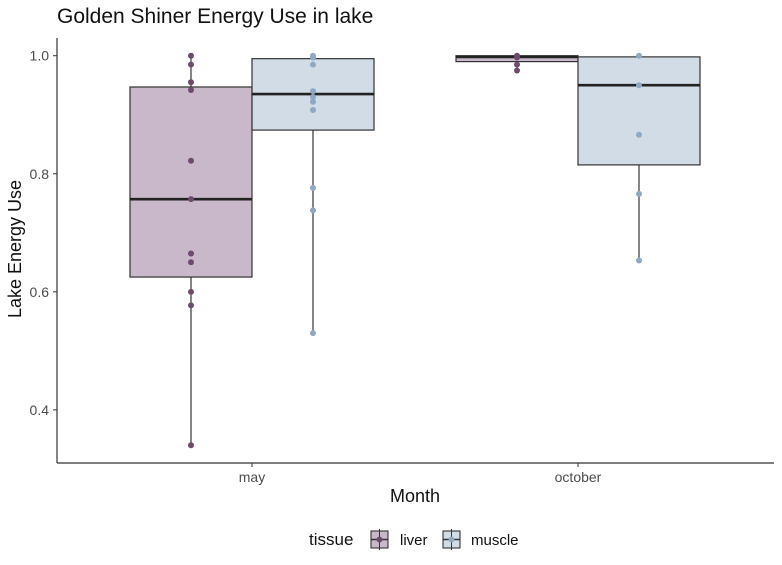 The width and height of the screenshot is (782, 565). Describe the element at coordinates (40, 56) in the screenshot. I see `y-tick-label: 1.0` at that location.